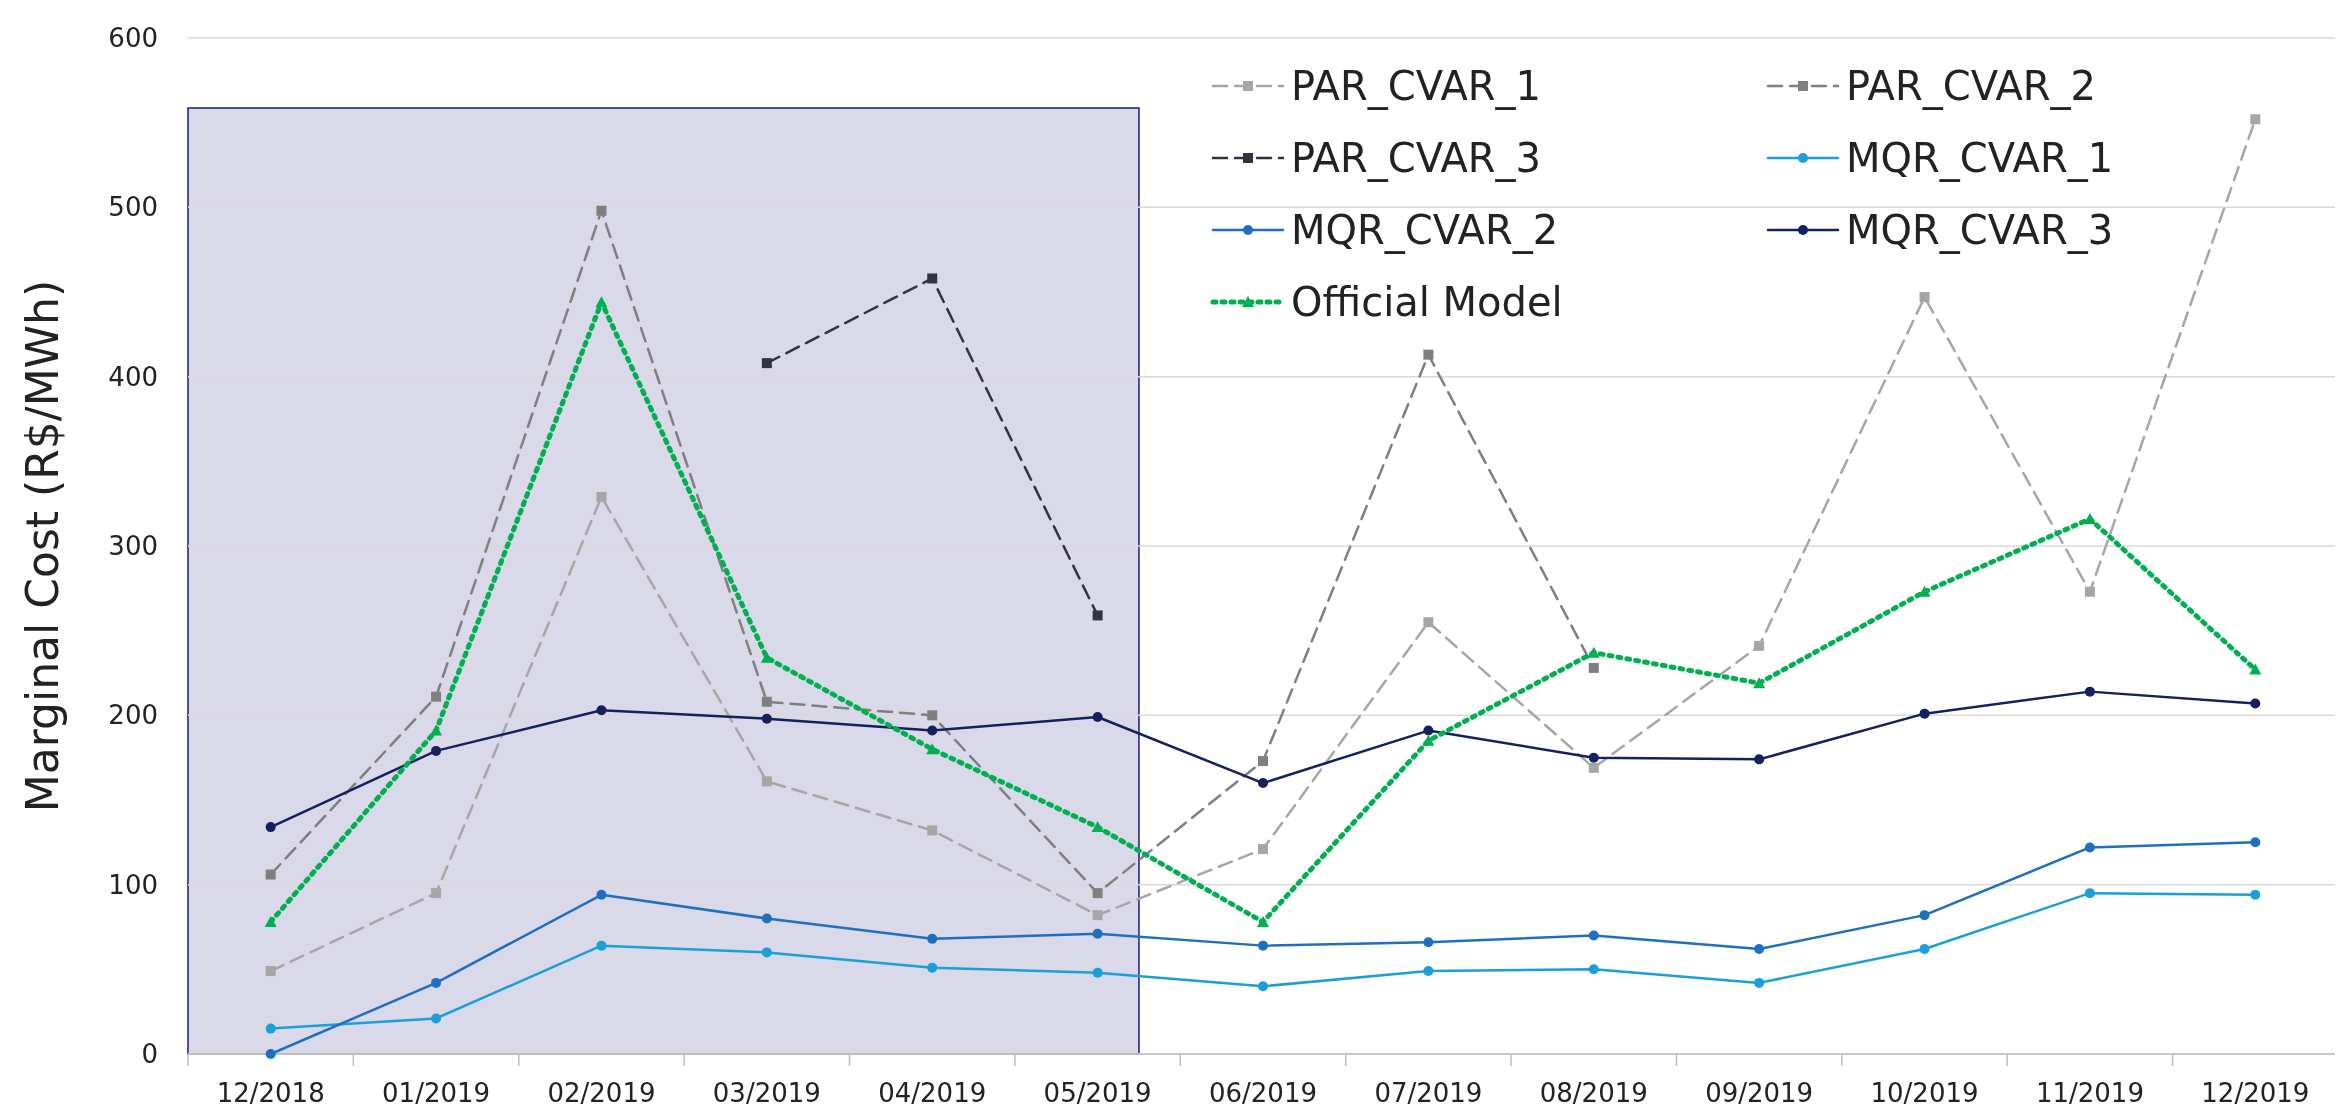 The width and height of the screenshot is (2343, 1117). I want to click on x-tick-label: 07/2019, so click(1428, 1093).